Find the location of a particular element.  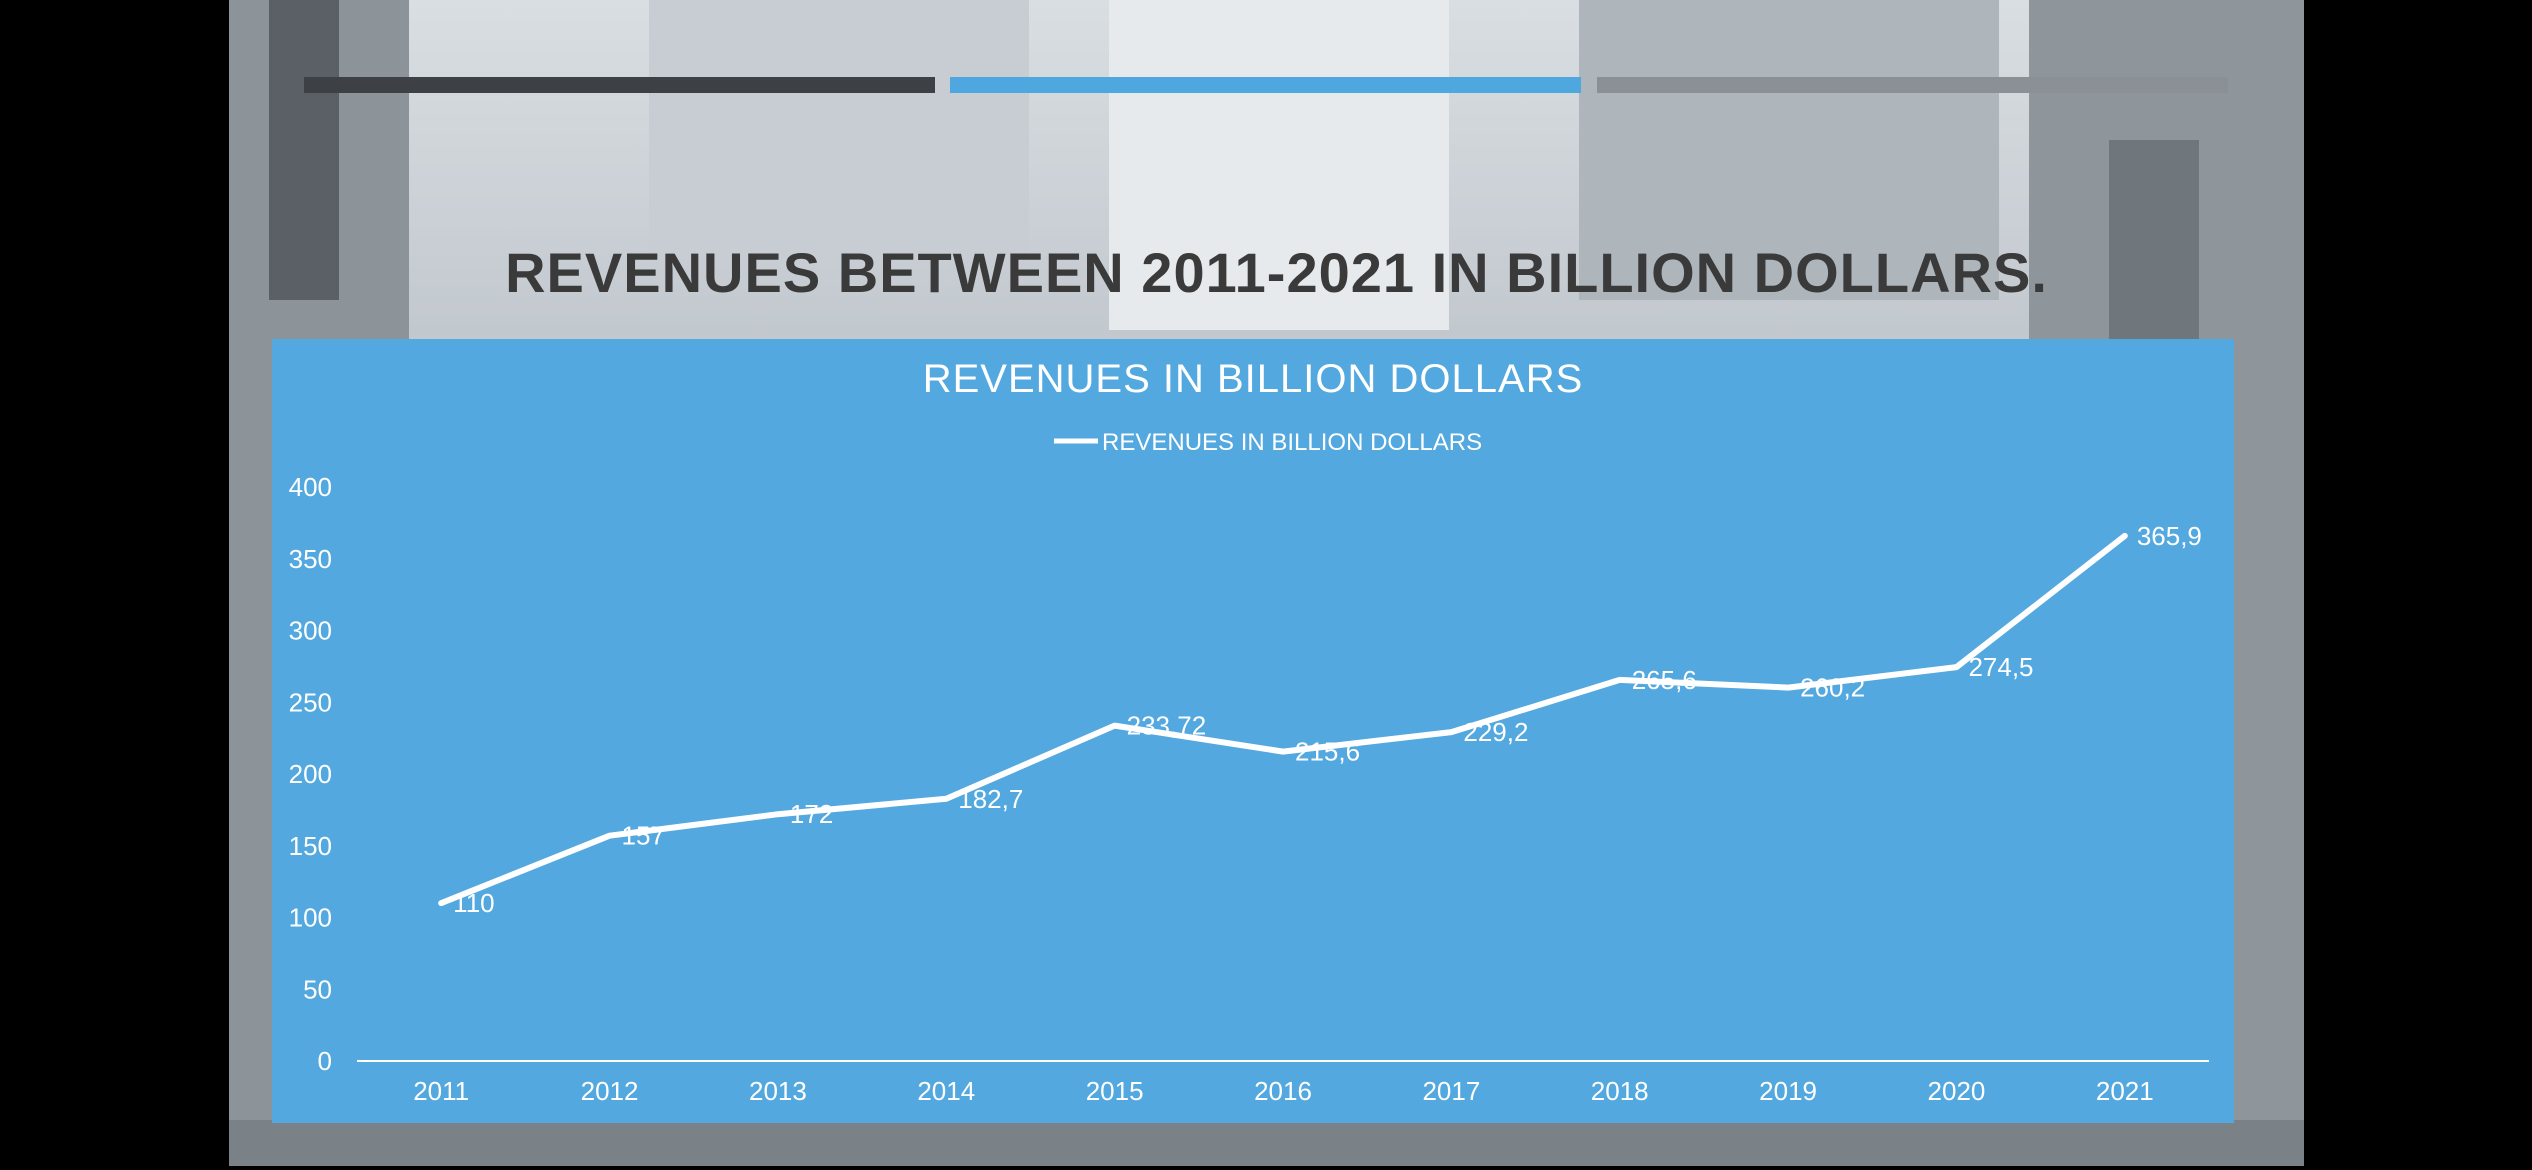

data-label: 215,6 is located at coordinates (1327, 752).